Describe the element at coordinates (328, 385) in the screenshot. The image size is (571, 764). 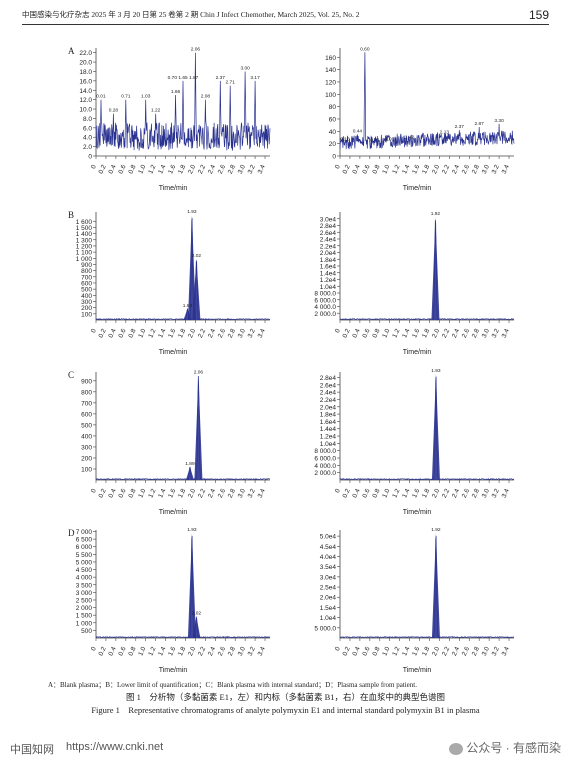
I see `y-tick-label: 2.6e4` at that location.